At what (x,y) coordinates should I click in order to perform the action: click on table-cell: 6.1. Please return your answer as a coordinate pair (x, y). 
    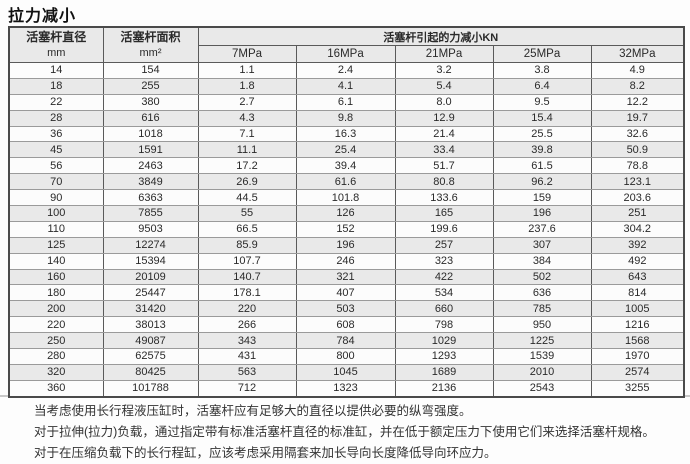
    Looking at the image, I should click on (345, 102).